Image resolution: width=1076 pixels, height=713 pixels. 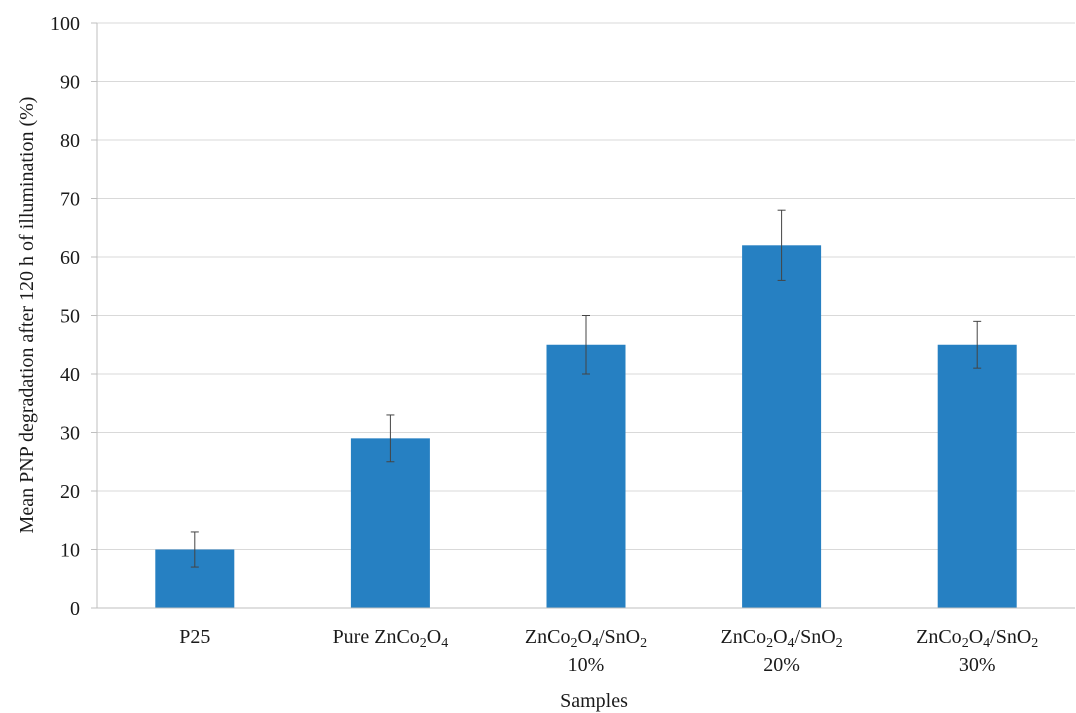 I want to click on y-axis-ticks: 0 10 20 30 40 50 60 70 80 90 100, so click(x=65, y=316).